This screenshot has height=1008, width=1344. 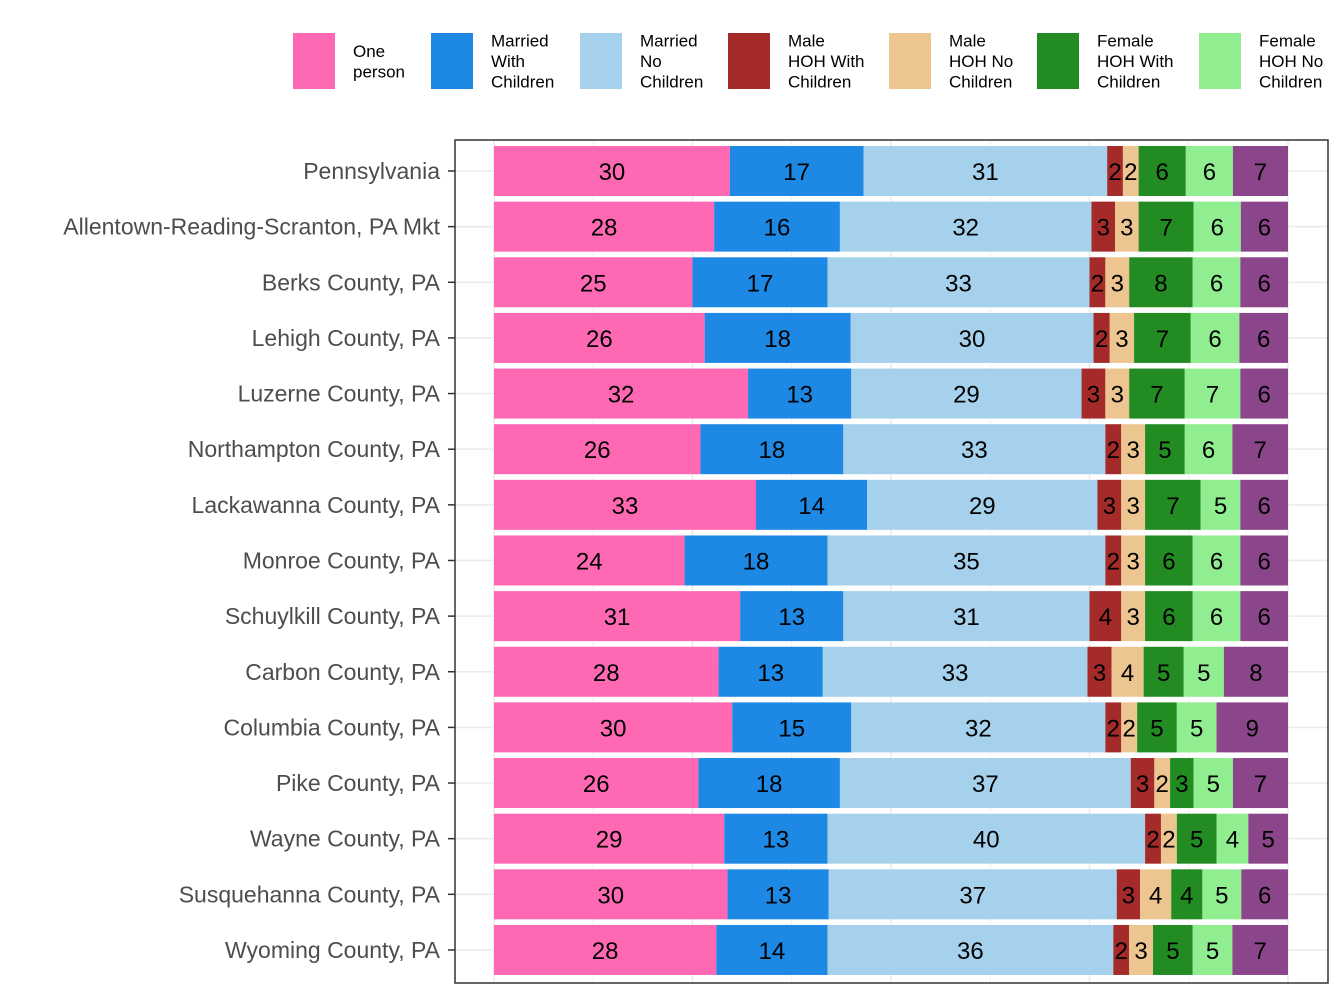 I want to click on legend-item: Female HOH With Children, so click(x=1105, y=62).